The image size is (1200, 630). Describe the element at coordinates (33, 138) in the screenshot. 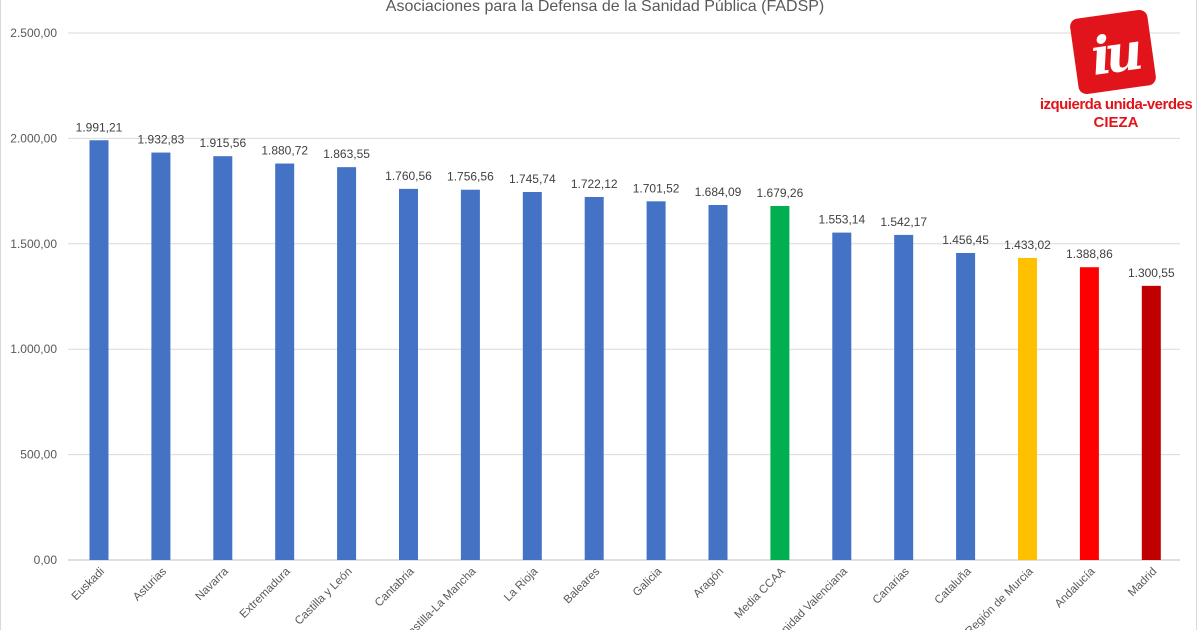

I see `y-tick-label: 2.000,00` at that location.